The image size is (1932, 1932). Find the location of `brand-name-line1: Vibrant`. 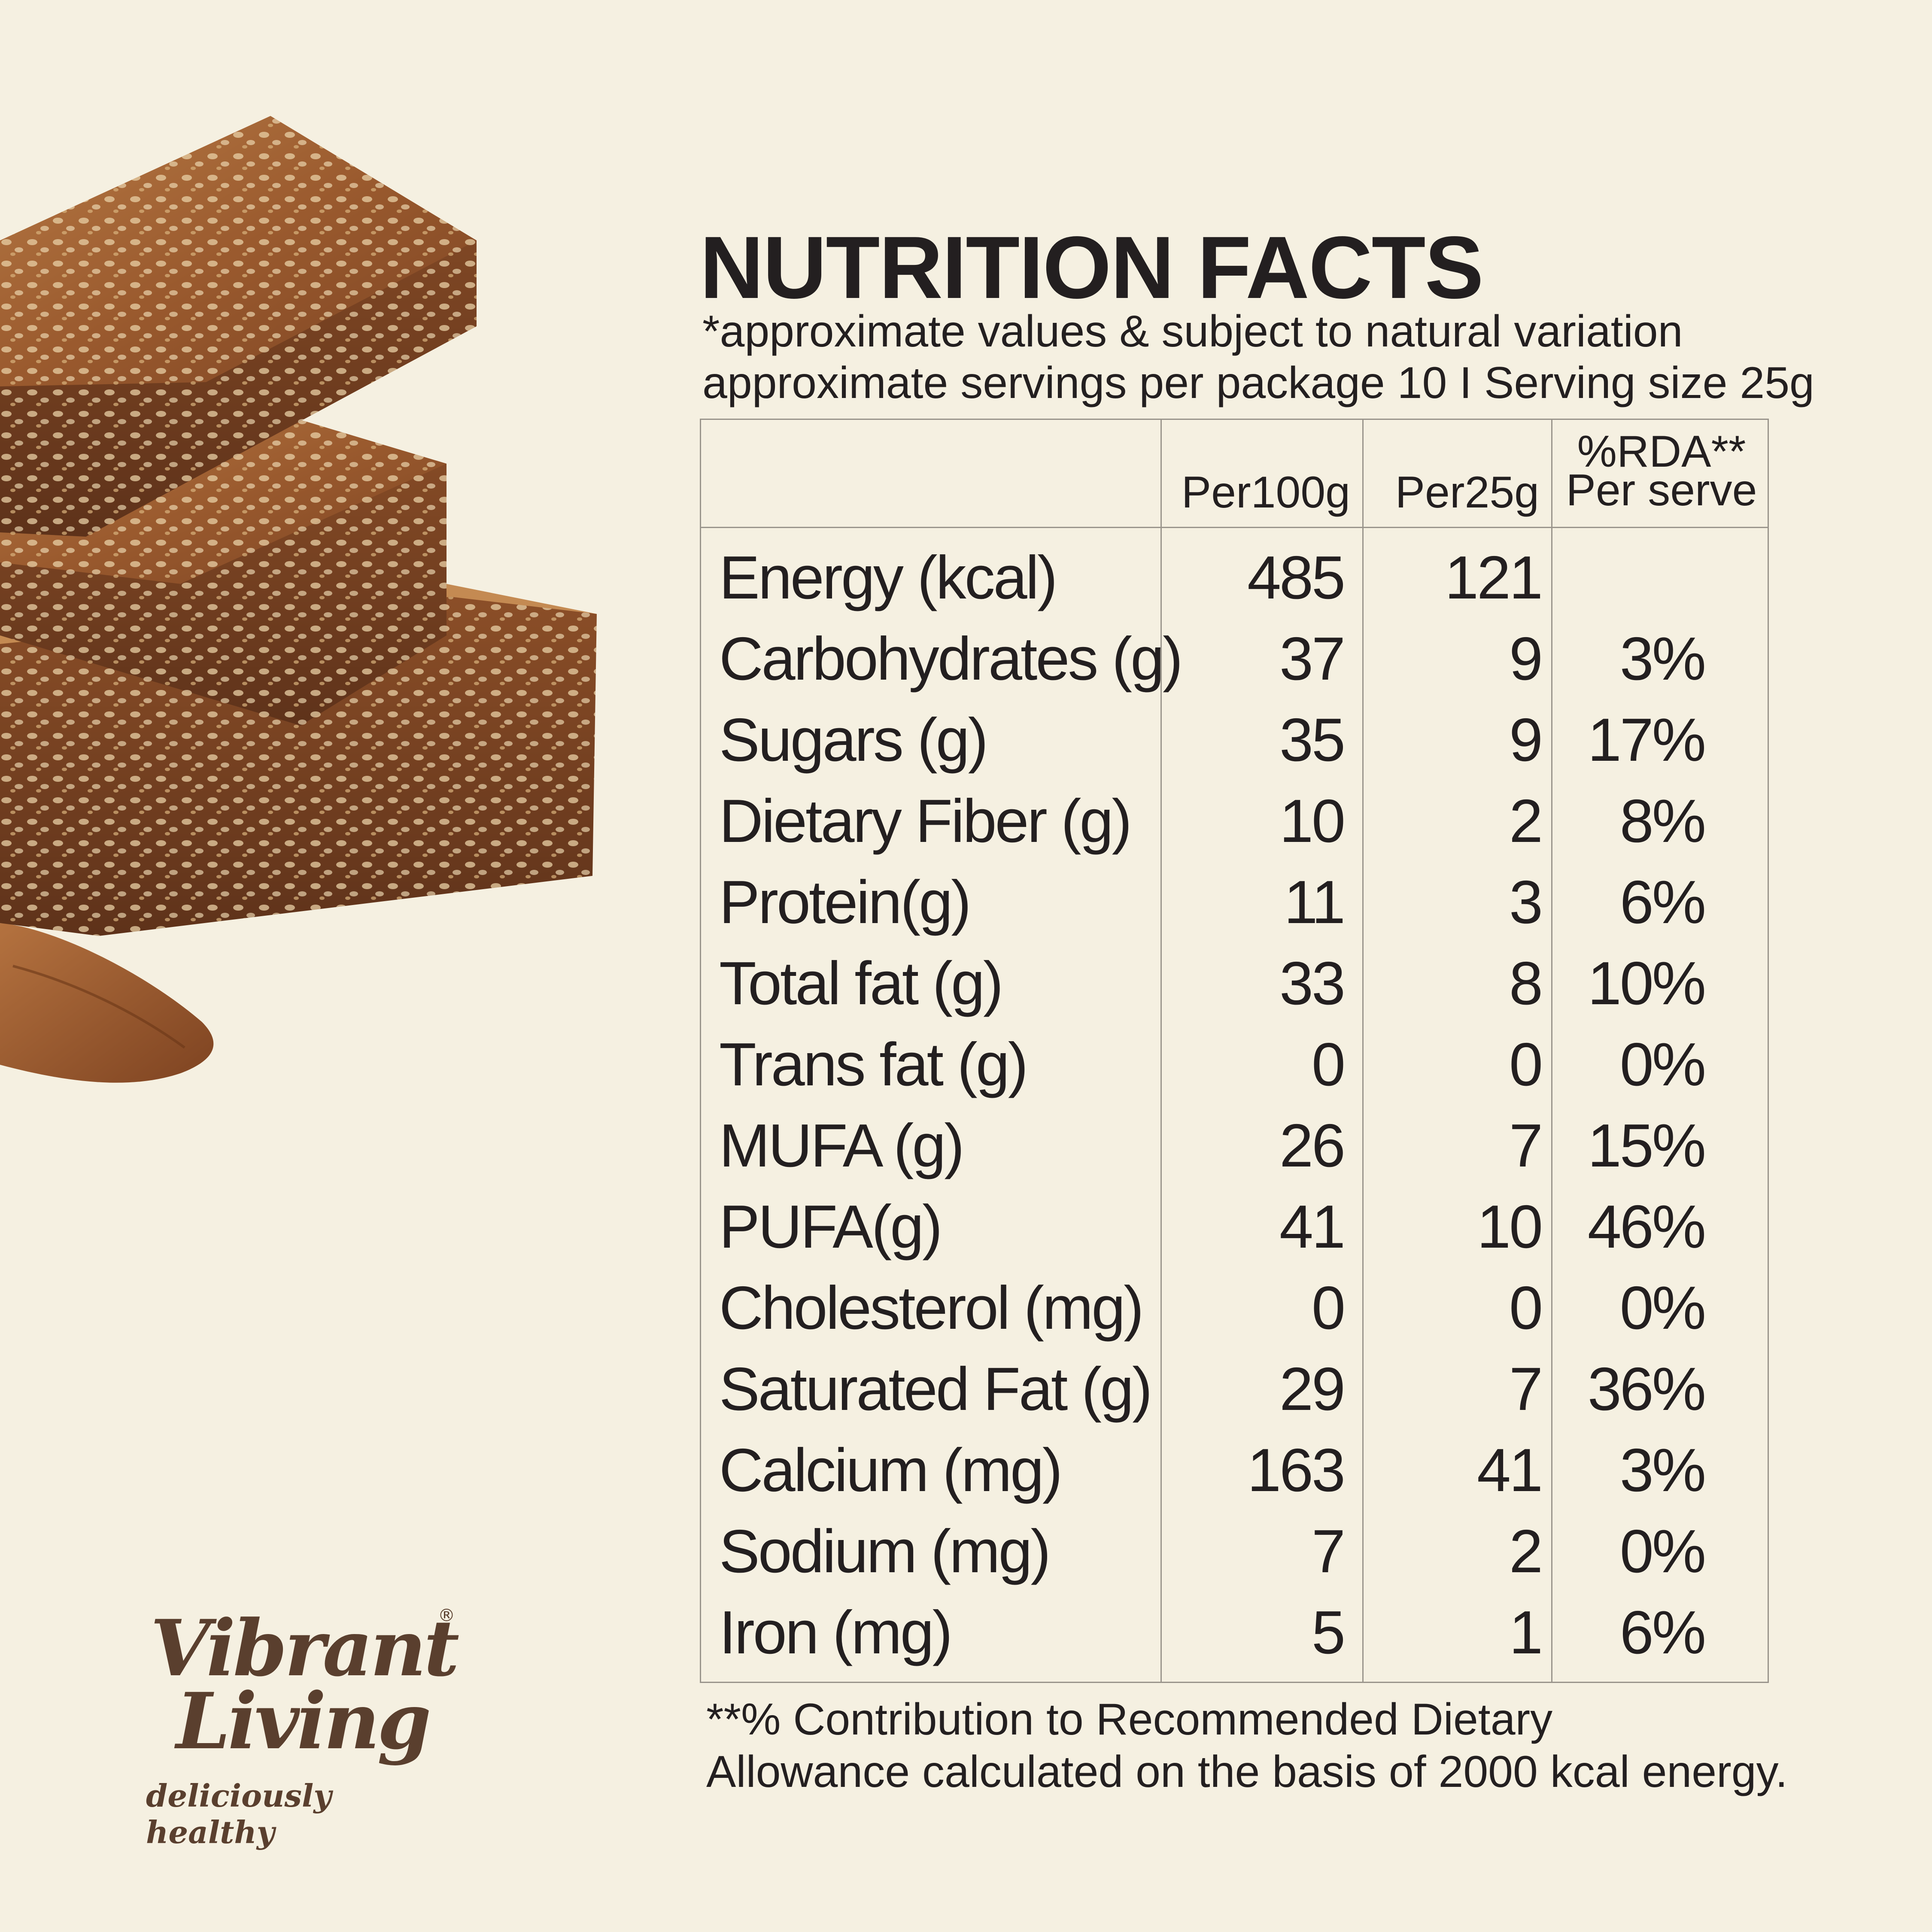

brand-name-line1: Vibrant is located at coordinates (304, 1649).